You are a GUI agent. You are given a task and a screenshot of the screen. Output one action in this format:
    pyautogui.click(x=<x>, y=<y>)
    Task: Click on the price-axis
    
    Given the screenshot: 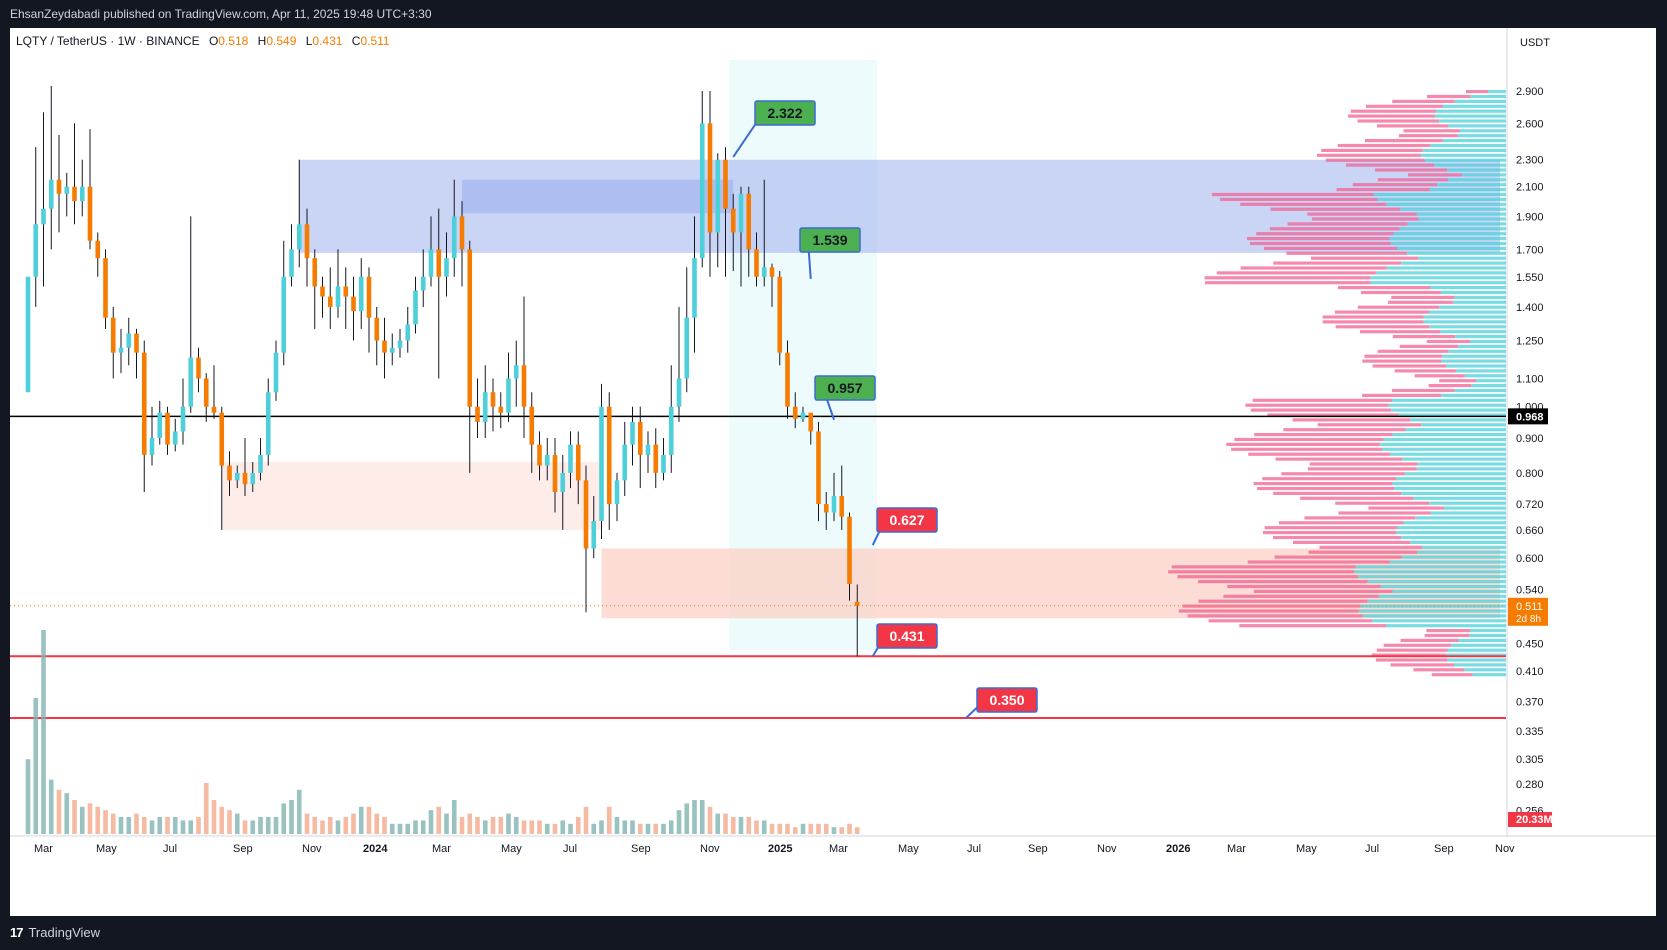 What is the action you would take?
    pyautogui.click(x=1581, y=472)
    